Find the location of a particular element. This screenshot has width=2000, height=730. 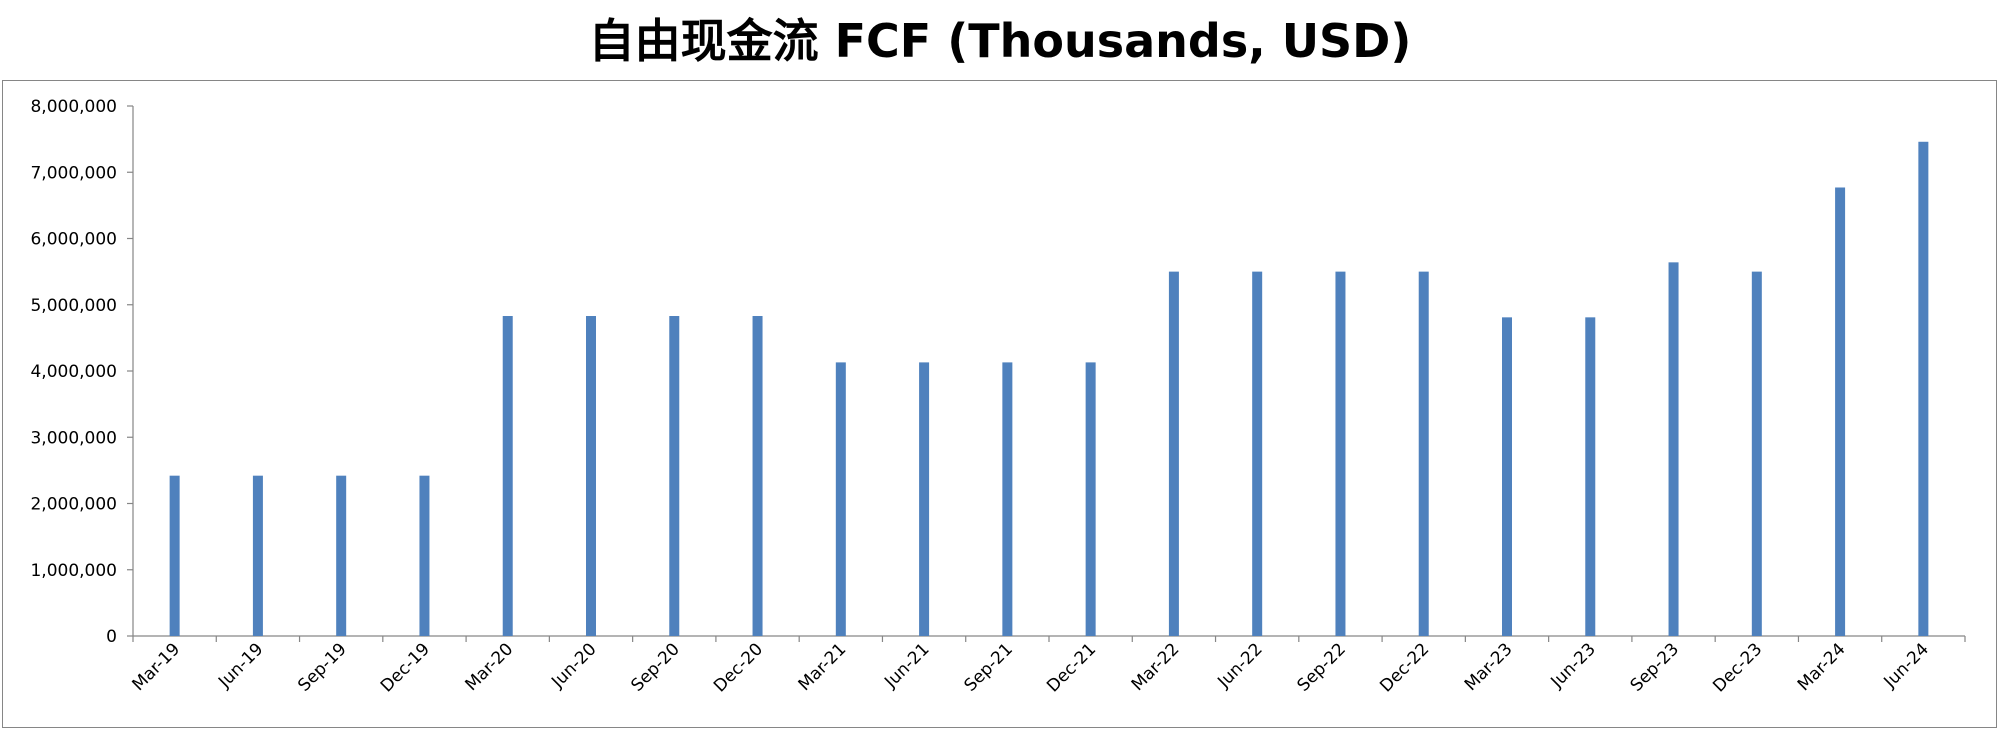

y-tick-label: 2,000,000 is located at coordinates (73, 505).